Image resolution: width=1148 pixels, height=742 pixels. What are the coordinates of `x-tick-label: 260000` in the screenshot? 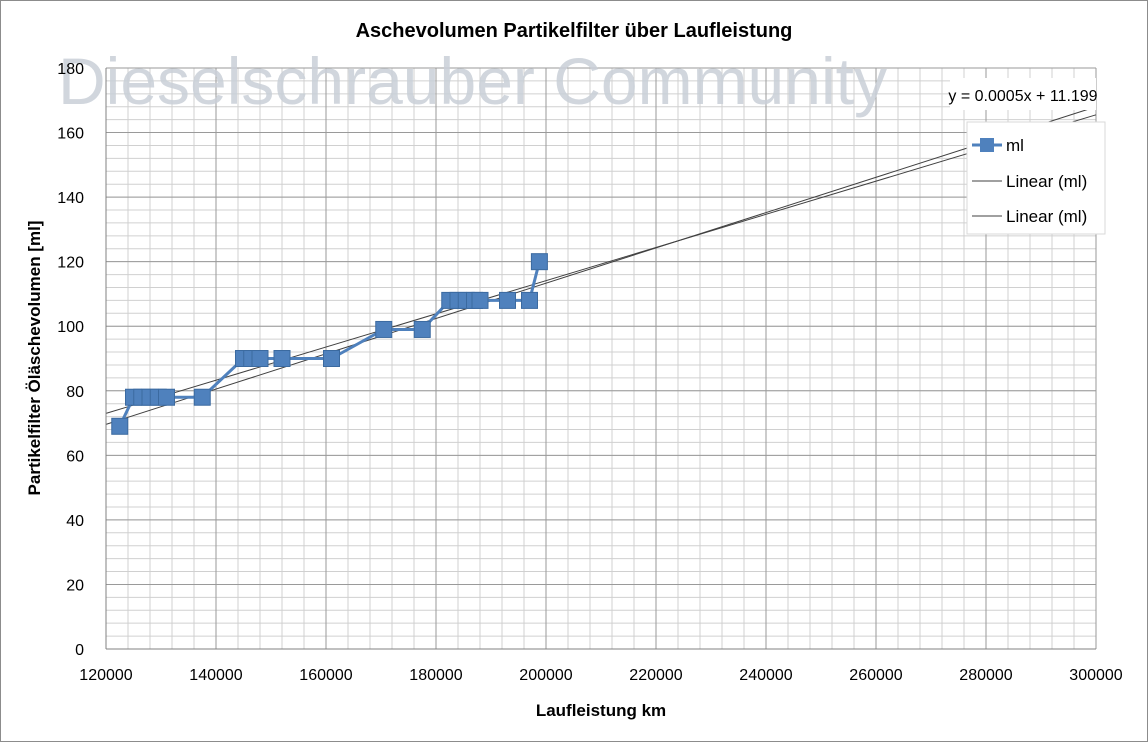 It's located at (875, 675).